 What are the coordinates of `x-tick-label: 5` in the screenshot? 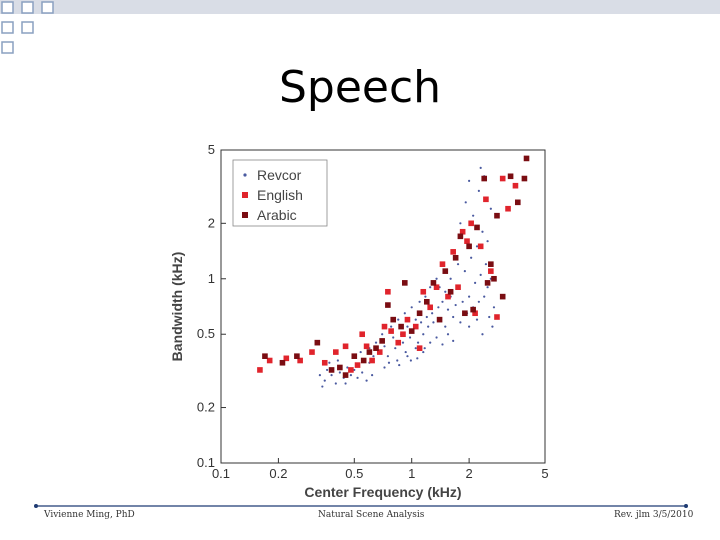 It's located at (544, 473).